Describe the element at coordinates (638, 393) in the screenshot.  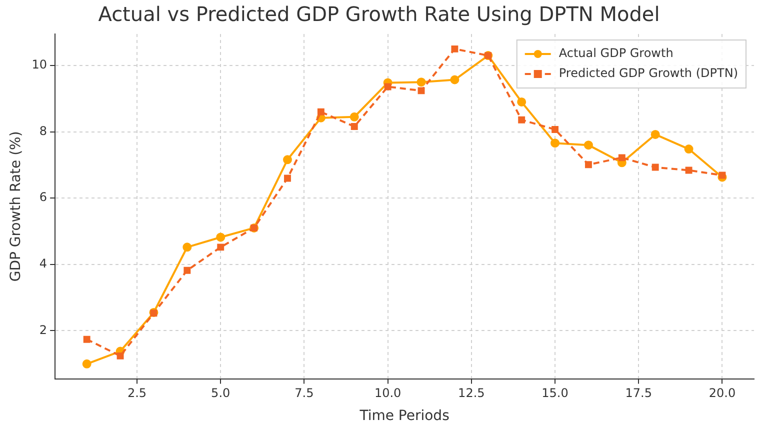
I see `x-tick-label: 17.5` at that location.